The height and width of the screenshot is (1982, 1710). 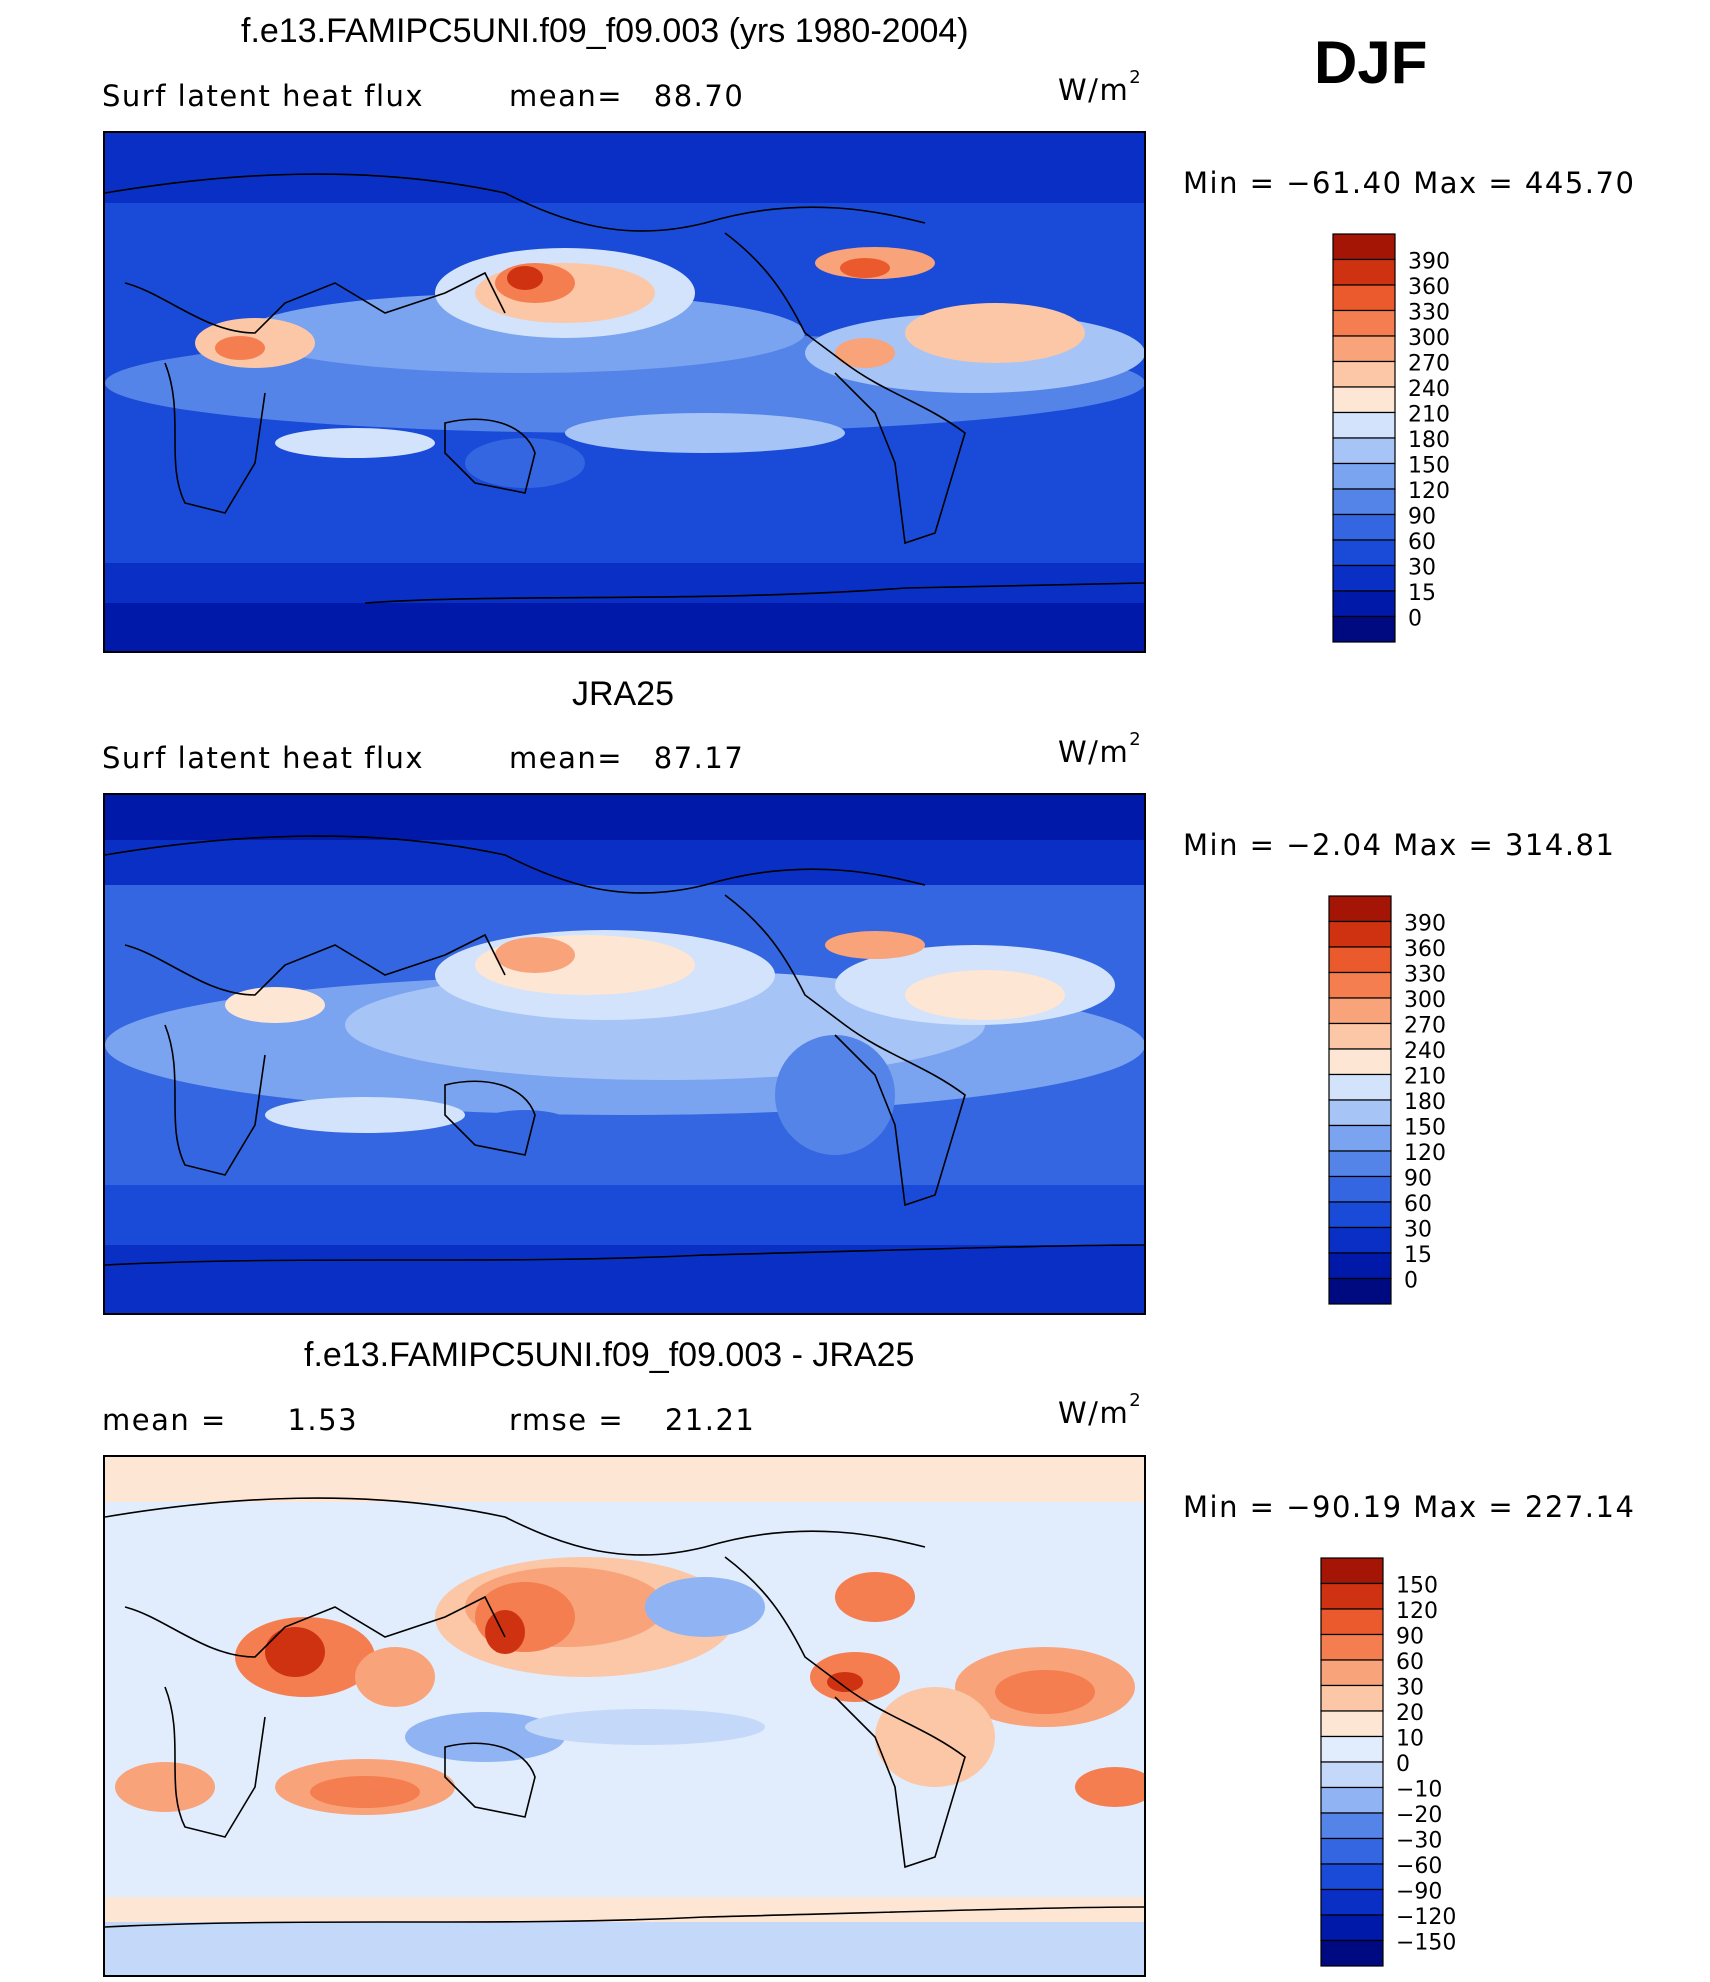 What do you see at coordinates (1136, 739) in the screenshot?
I see `panel-2-units-sup: 2` at bounding box center [1136, 739].